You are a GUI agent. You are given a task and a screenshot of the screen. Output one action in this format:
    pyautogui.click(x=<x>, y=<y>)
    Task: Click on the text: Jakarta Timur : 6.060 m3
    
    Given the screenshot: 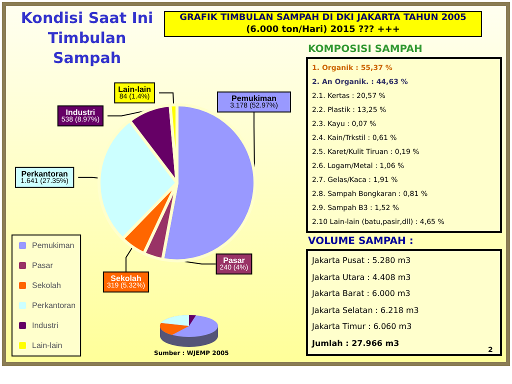 What is the action you would take?
    pyautogui.click(x=362, y=327)
    